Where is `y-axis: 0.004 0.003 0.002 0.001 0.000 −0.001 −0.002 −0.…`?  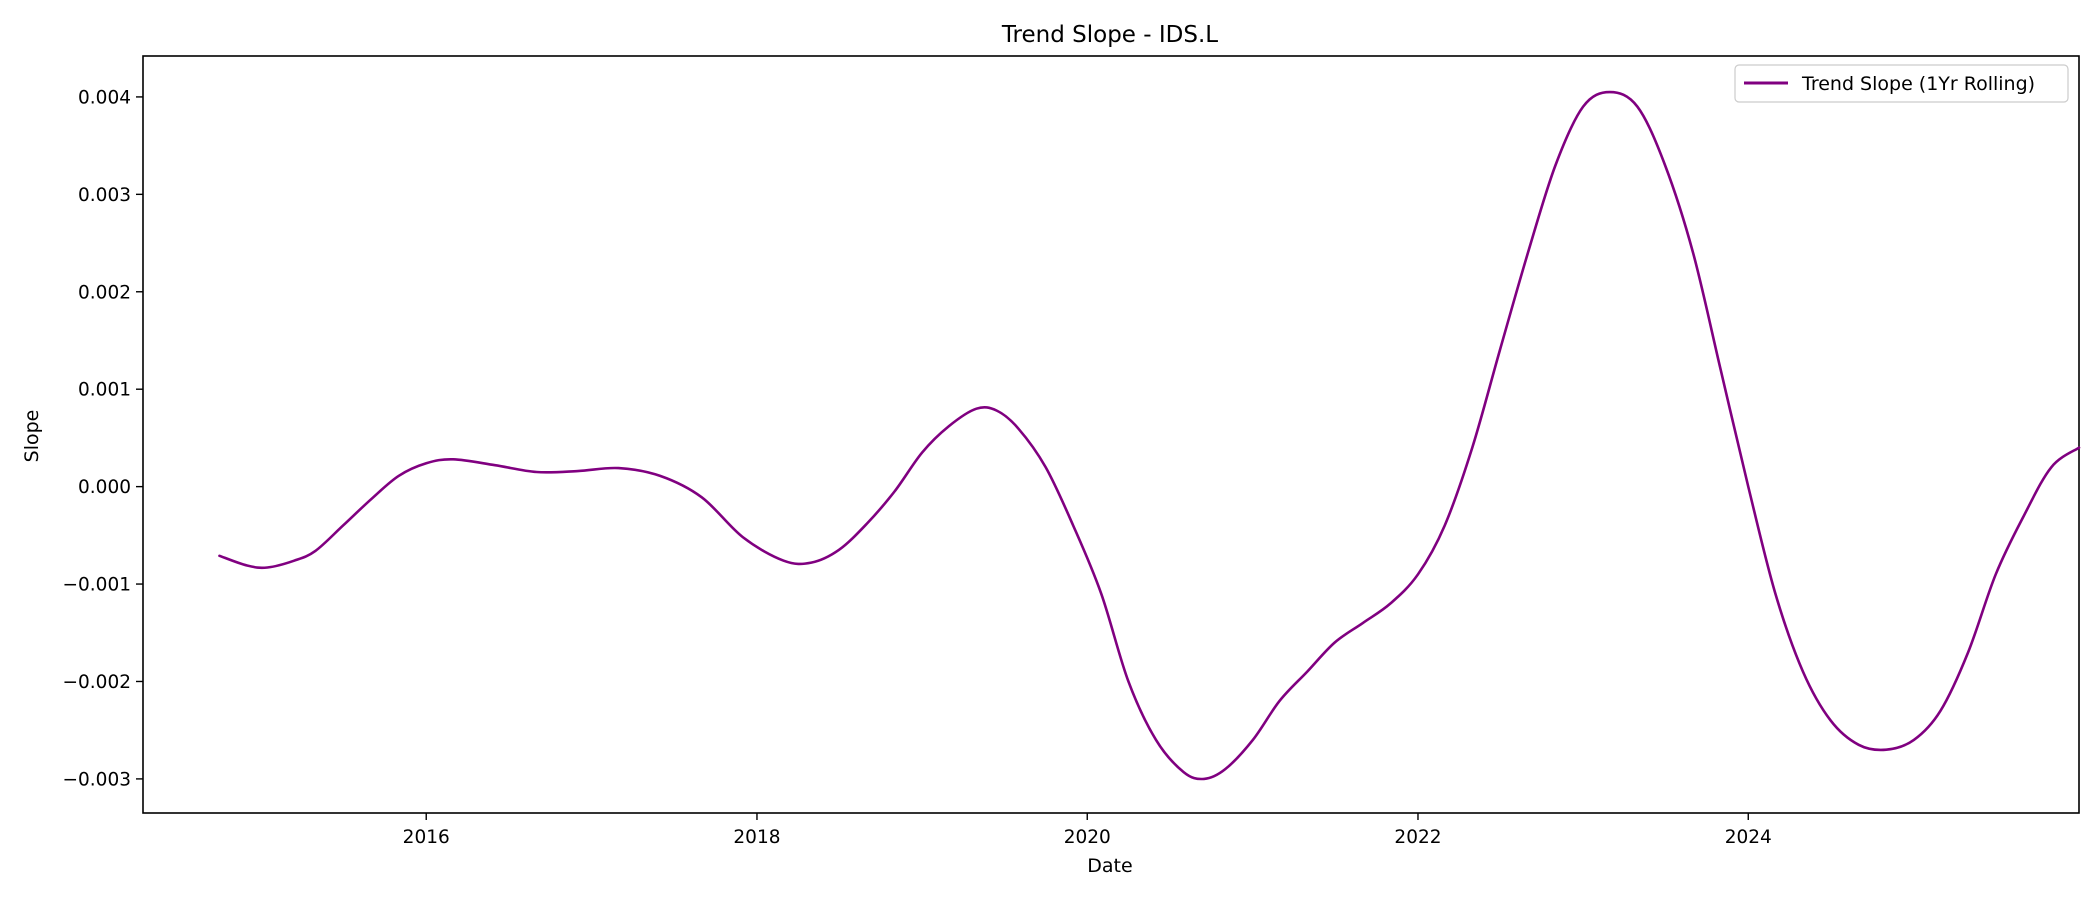 y-axis: 0.004 0.003 0.002 0.001 0.000 −0.001 −0.002 −0.… is located at coordinates (103, 438).